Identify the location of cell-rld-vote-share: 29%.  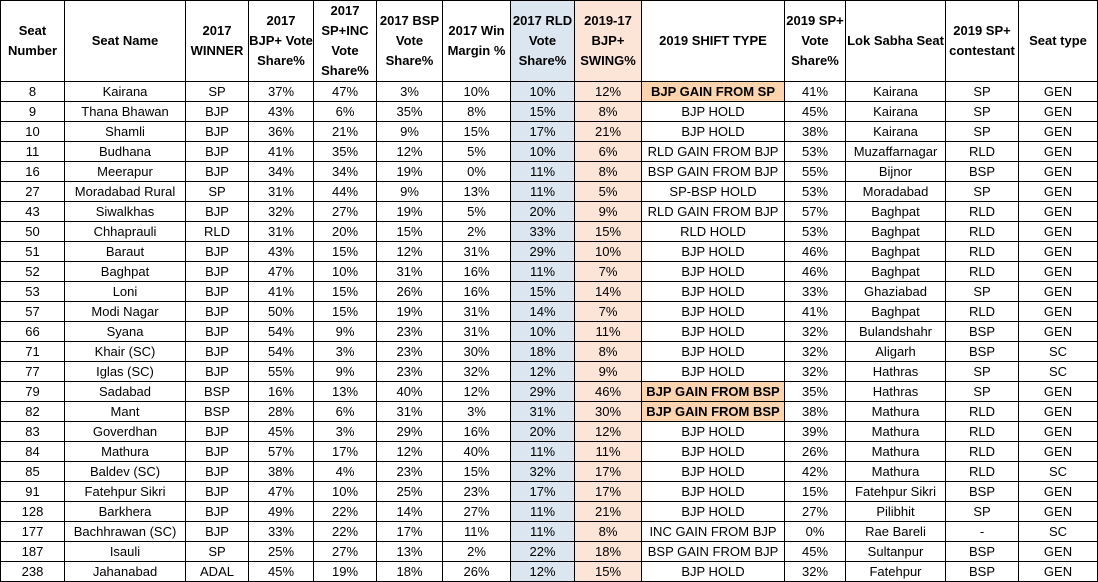
(542, 391).